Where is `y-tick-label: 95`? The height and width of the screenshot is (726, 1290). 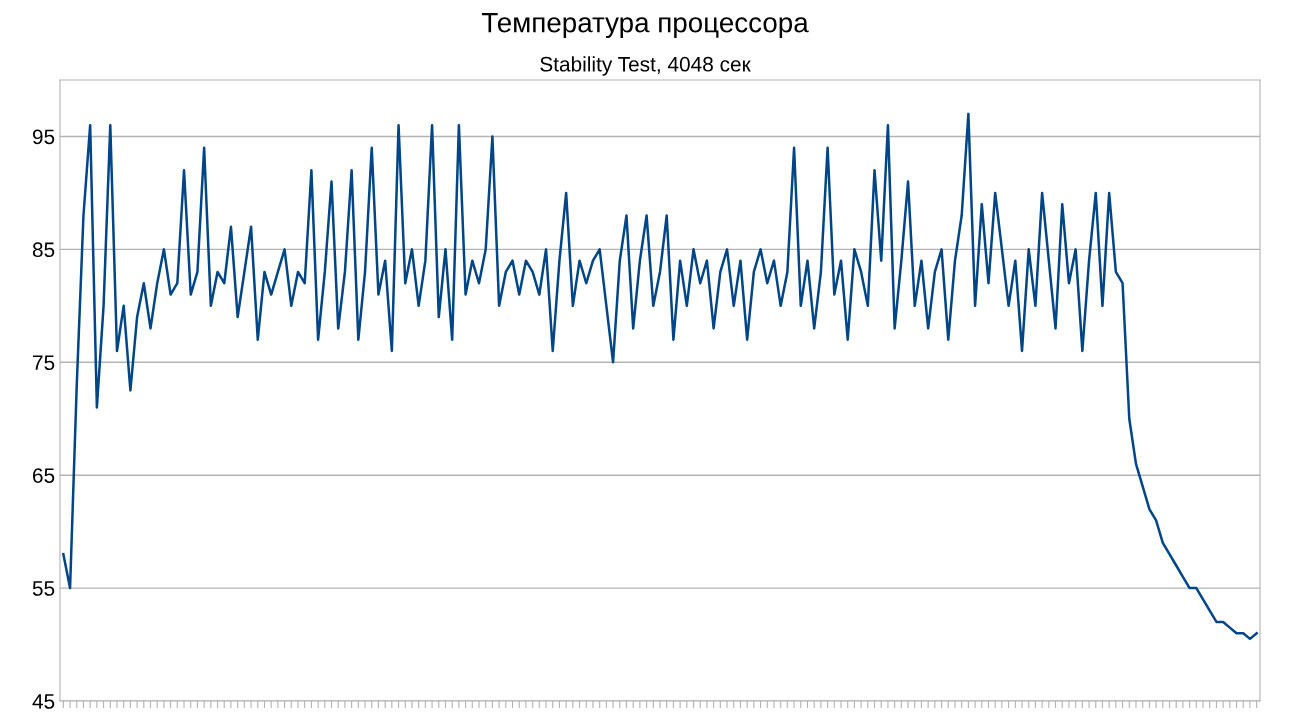
y-tick-label: 95 is located at coordinates (43, 137).